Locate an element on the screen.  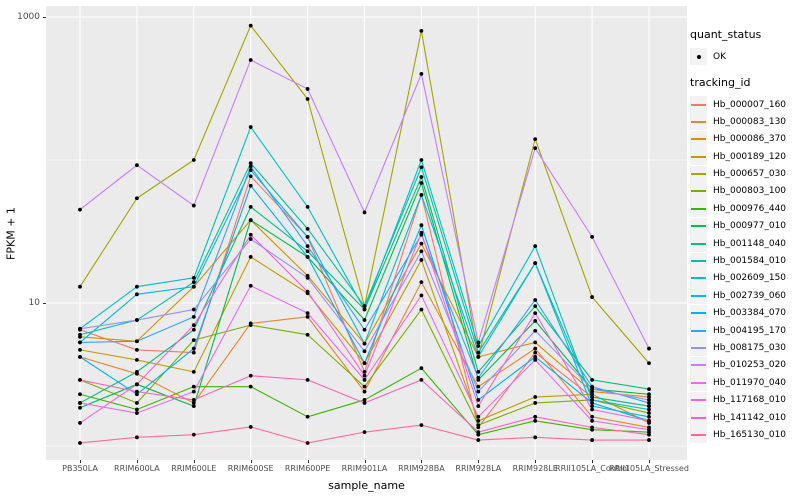
legend-item-label: Hb_002609_150 is located at coordinates (750, 278).